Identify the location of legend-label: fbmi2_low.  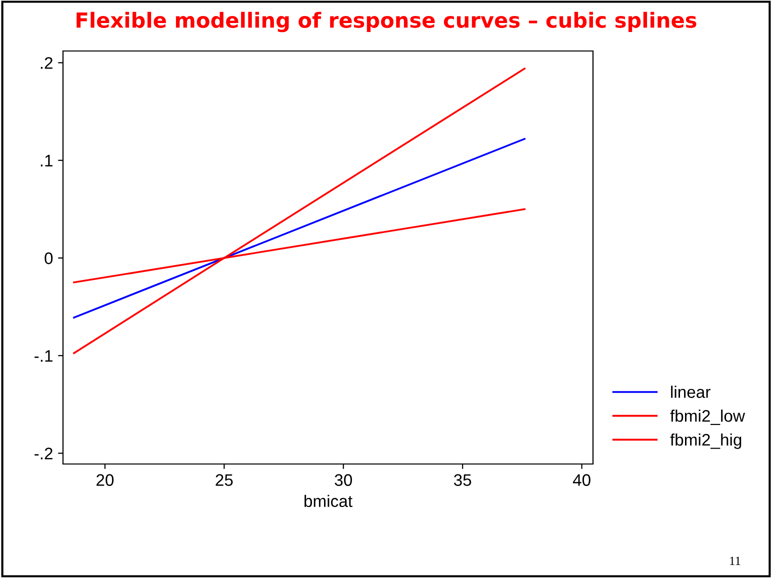
(708, 417).